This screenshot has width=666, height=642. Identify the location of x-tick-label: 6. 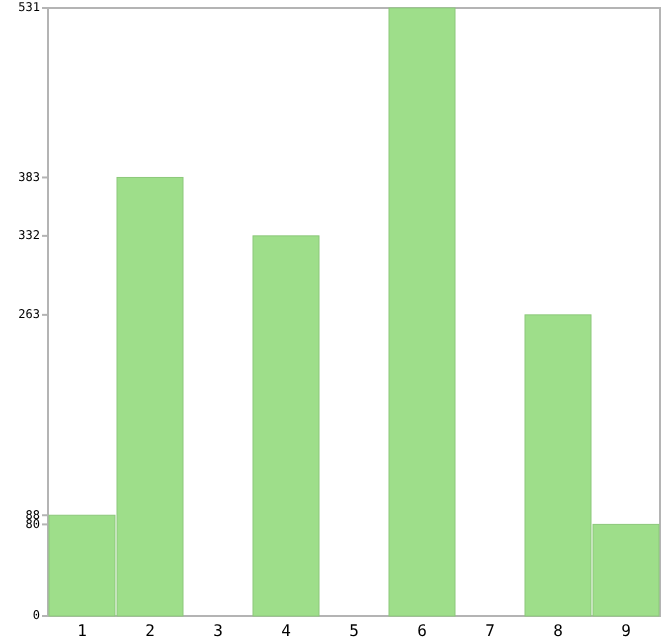
(422, 631).